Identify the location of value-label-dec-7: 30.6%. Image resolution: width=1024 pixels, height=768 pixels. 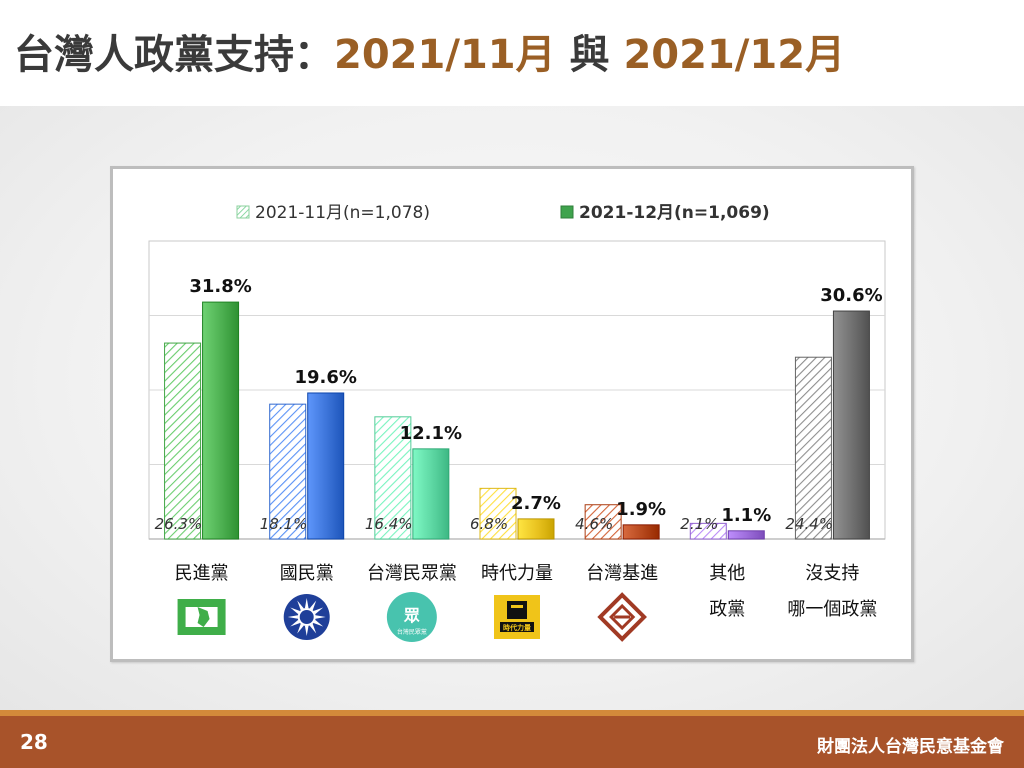
(851, 295).